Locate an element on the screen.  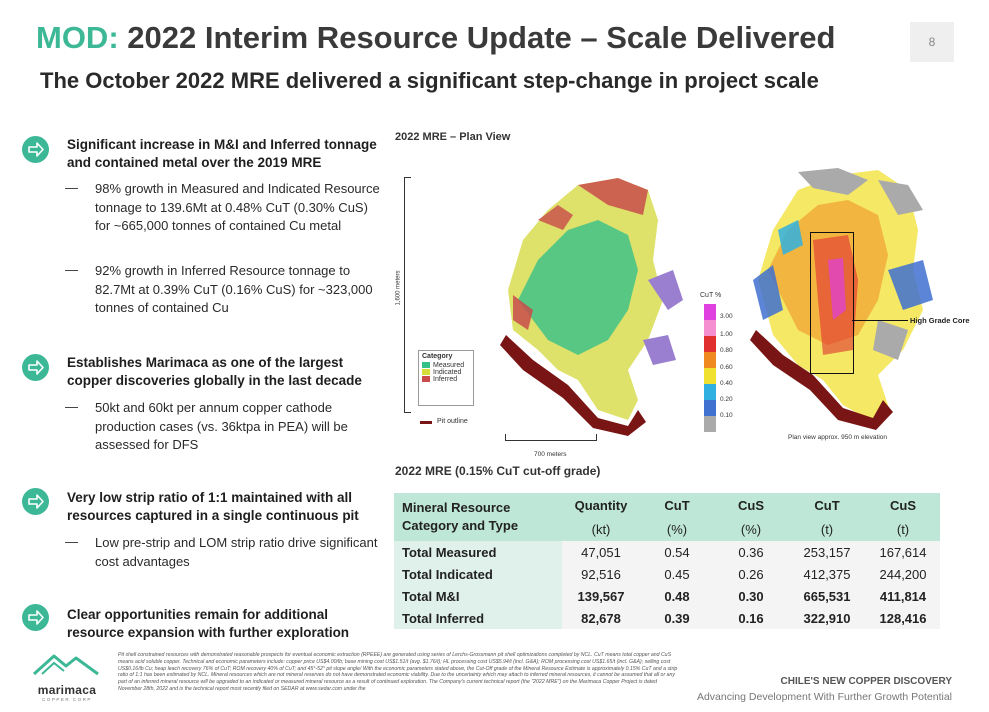
row-label: Total M&I is located at coordinates (478, 596).